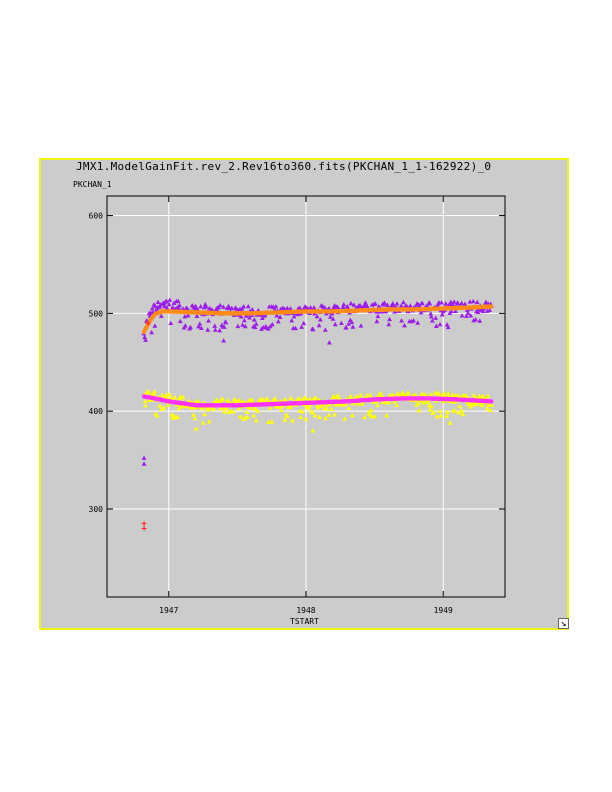 This screenshot has height=792, width=612. What do you see at coordinates (92, 184) in the screenshot?
I see `y-axis-label: PKCHAN_1` at bounding box center [92, 184].